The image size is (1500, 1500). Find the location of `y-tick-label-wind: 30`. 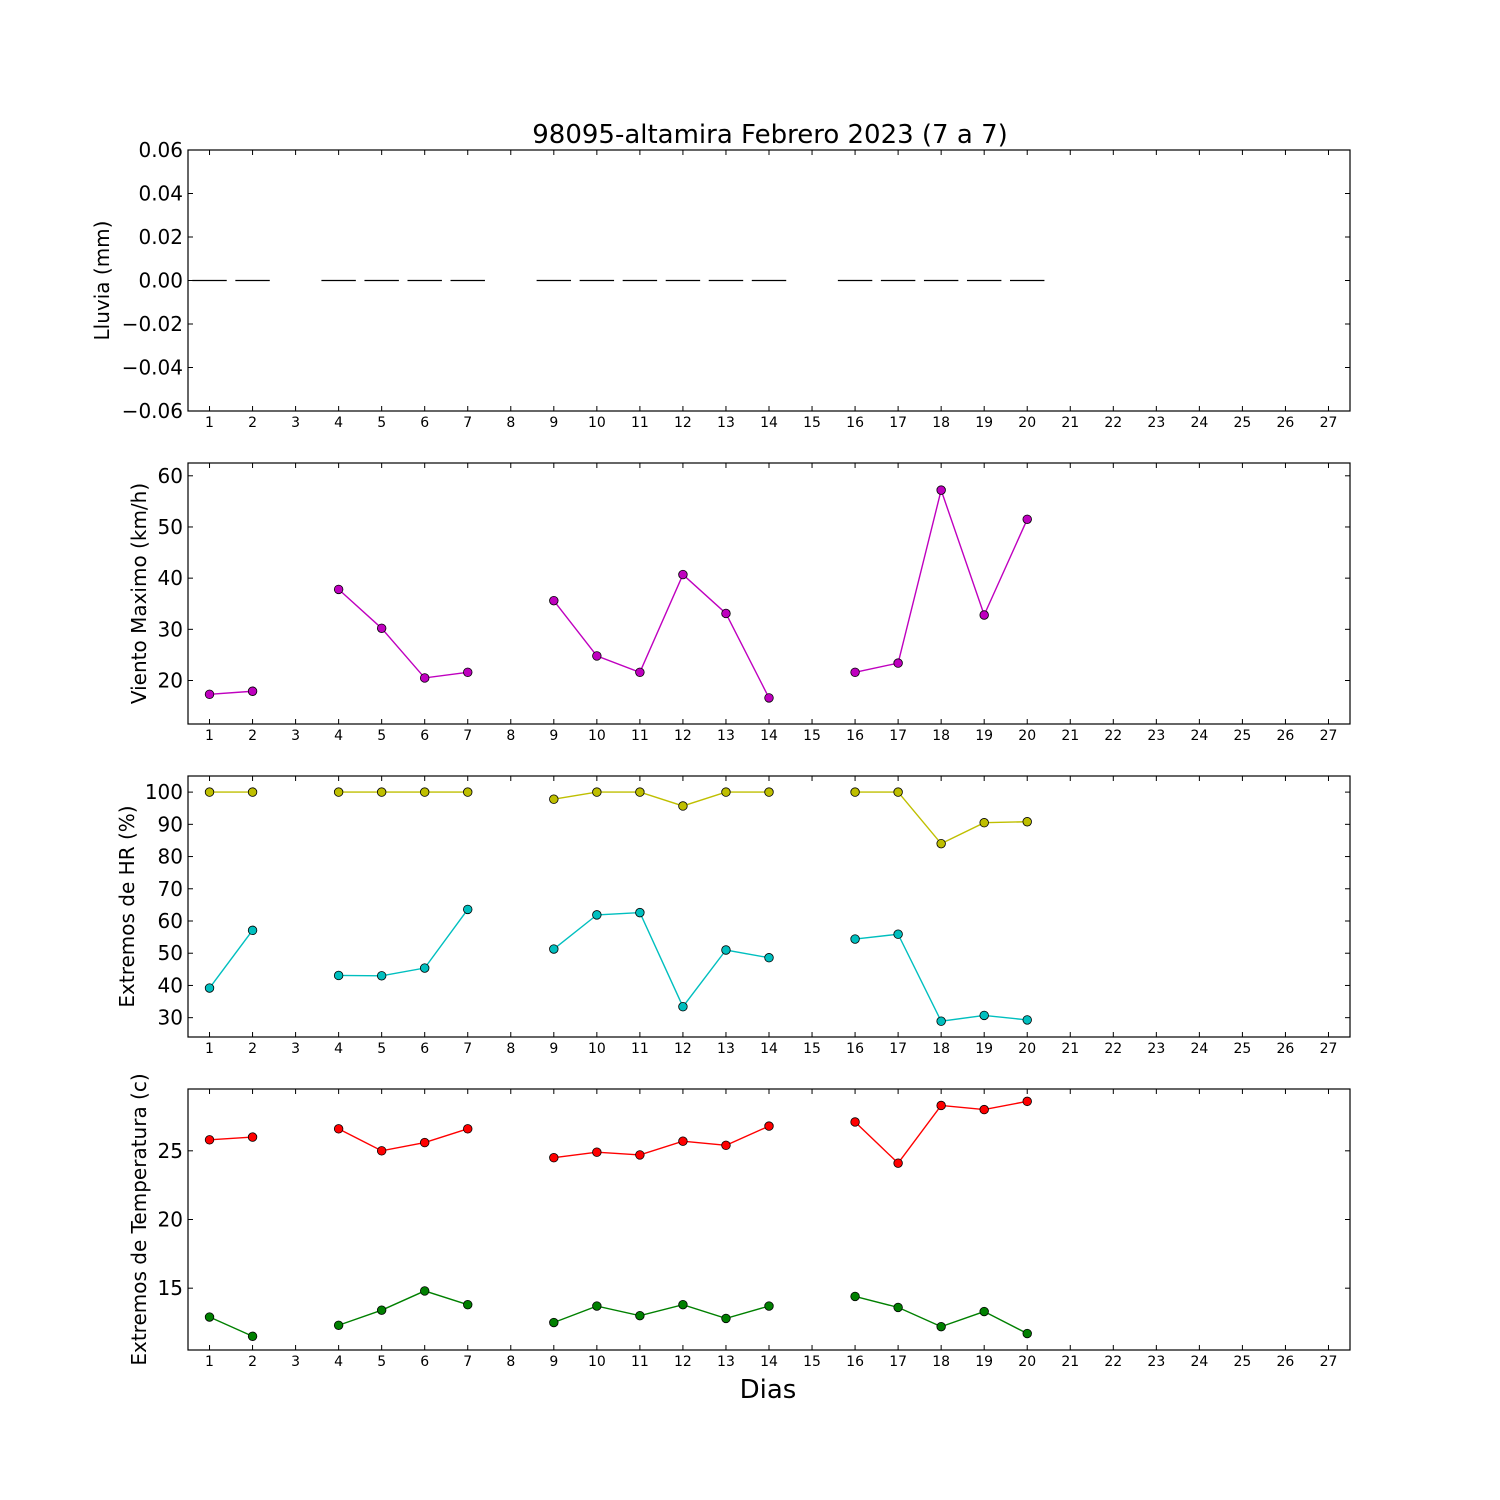

y-tick-label-wind: 30 is located at coordinates (170, 629).